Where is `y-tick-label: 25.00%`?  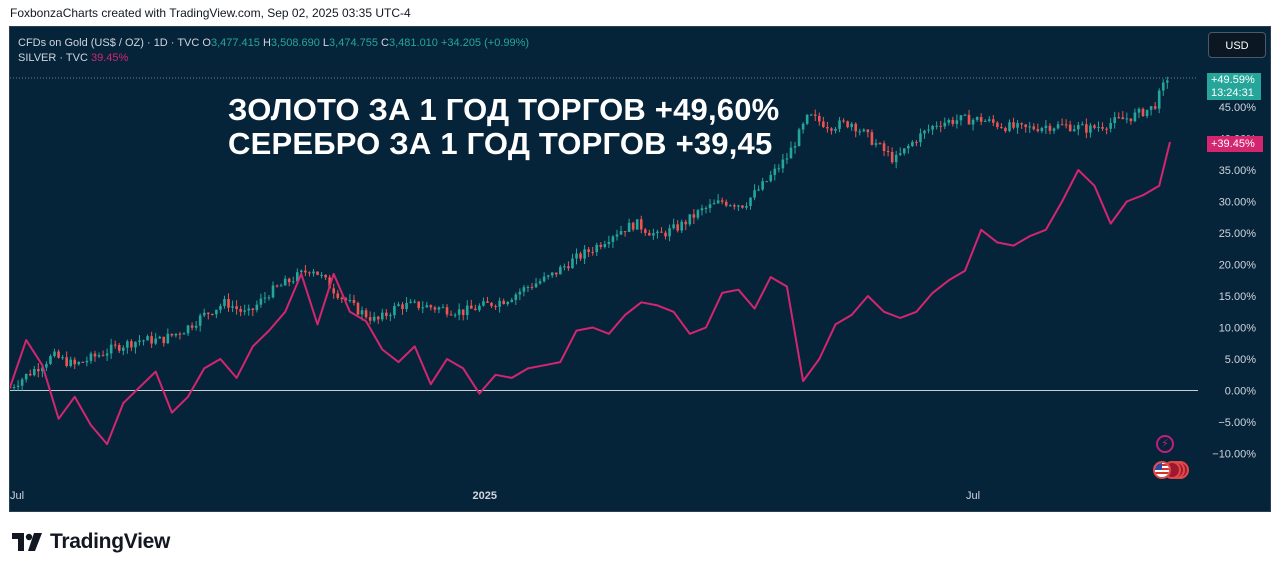 y-tick-label: 25.00% is located at coordinates (1238, 234).